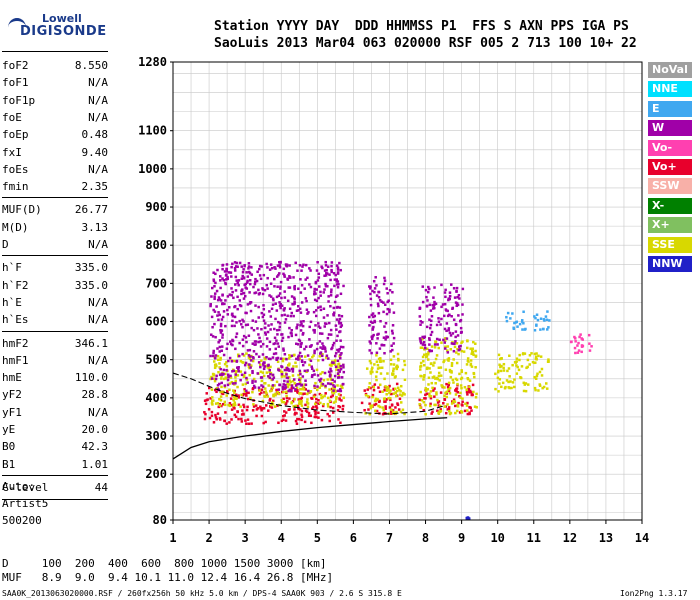 The height and width of the screenshot is (600, 700). What do you see at coordinates (9, 447) in the screenshot?
I see `param-name: B0` at bounding box center [9, 447].